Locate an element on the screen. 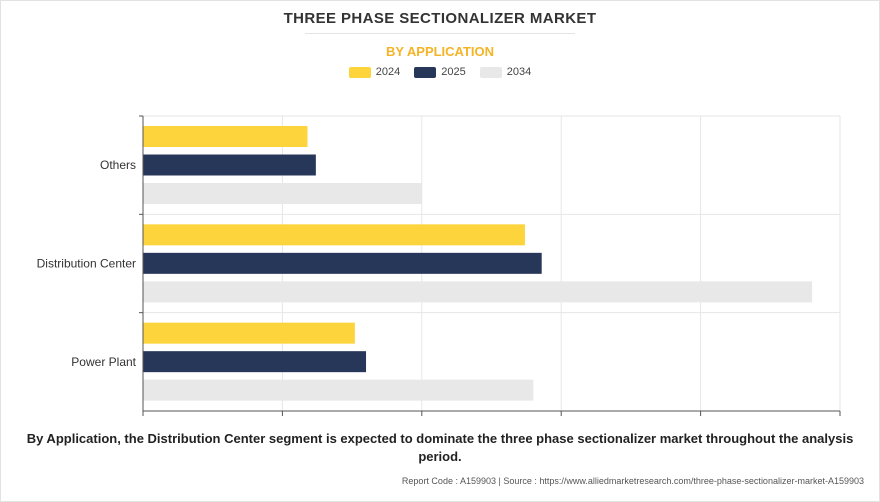  bar-2025-power-plant is located at coordinates (255, 362).